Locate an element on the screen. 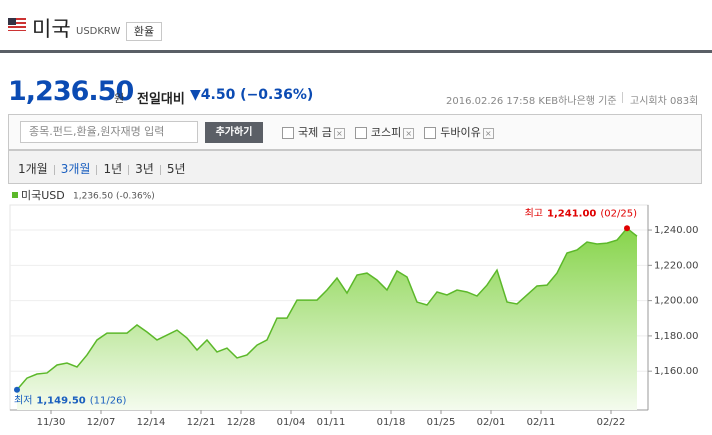 The height and width of the screenshot is (435, 712). compare-option: 국제 금 × is located at coordinates (313, 132).